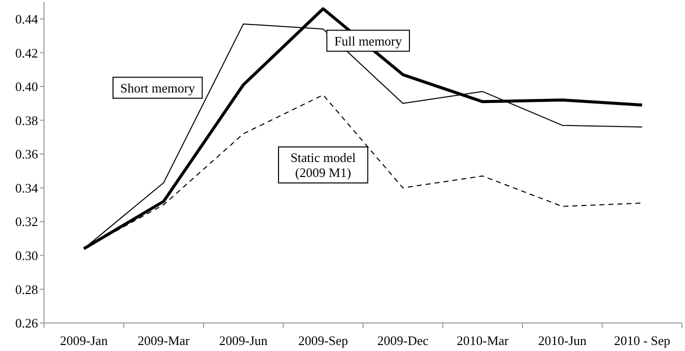 The image size is (685, 351). Describe the element at coordinates (26, 86) in the screenshot. I see `y-tick-label: 0.40` at that location.